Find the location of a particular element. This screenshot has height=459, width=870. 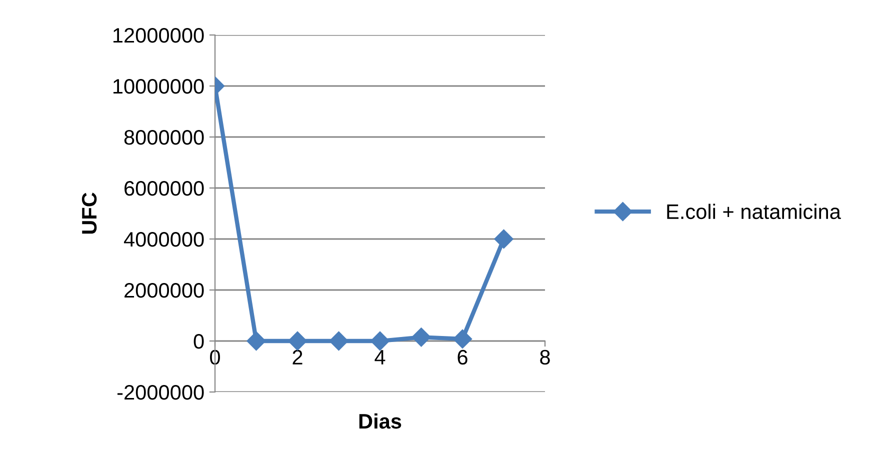

y-tick-label: 4000000 is located at coordinates (164, 239).